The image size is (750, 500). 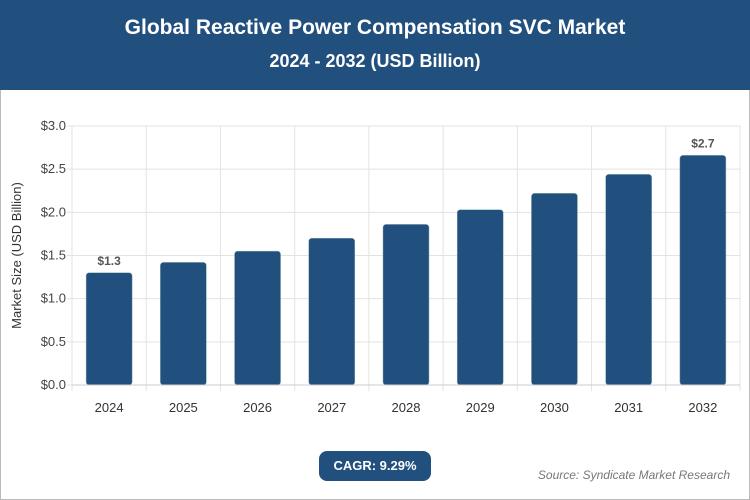 I want to click on x-tick-label: 2029, so click(x=480, y=407).